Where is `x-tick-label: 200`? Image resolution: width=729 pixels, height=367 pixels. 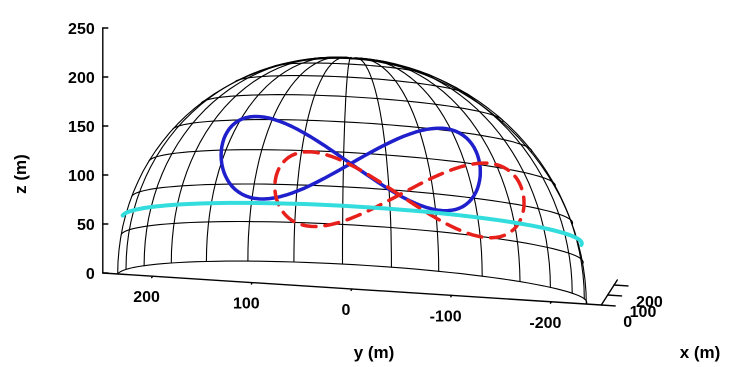 x-tick-label: 200 is located at coordinates (649, 302).